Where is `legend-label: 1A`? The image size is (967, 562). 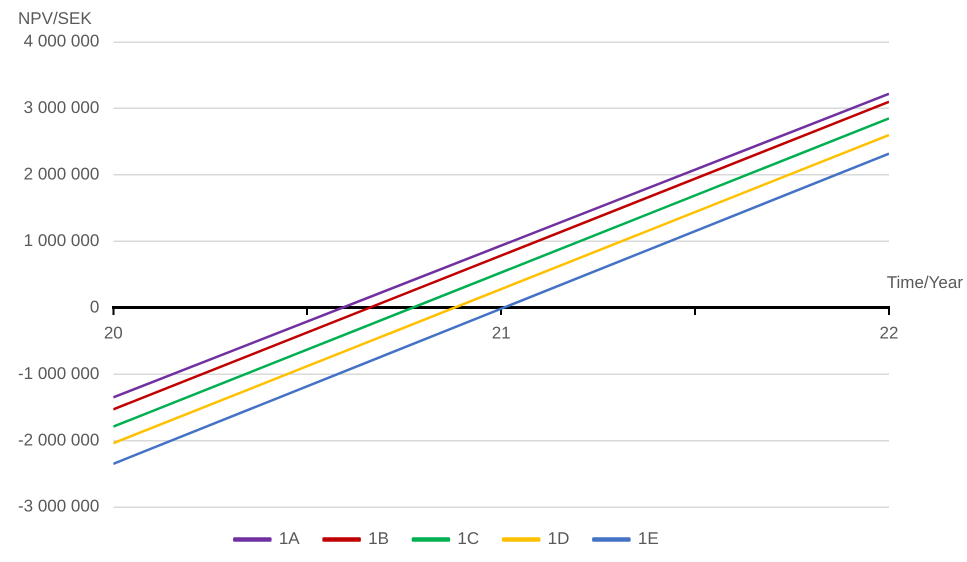
legend-label: 1A is located at coordinates (289, 538).